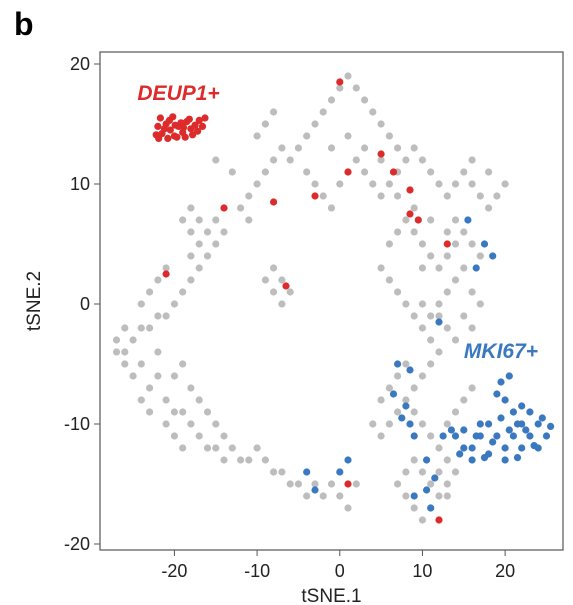  What do you see at coordinates (80, 64) in the screenshot?
I see `y-tick-label: 20` at bounding box center [80, 64].